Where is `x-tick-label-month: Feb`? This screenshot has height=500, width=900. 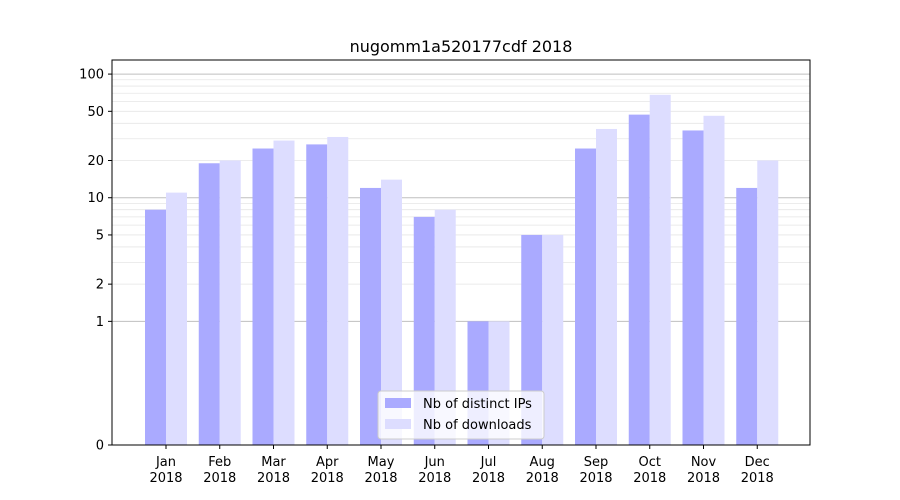
x-tick-label-month: Feb is located at coordinates (219, 462).